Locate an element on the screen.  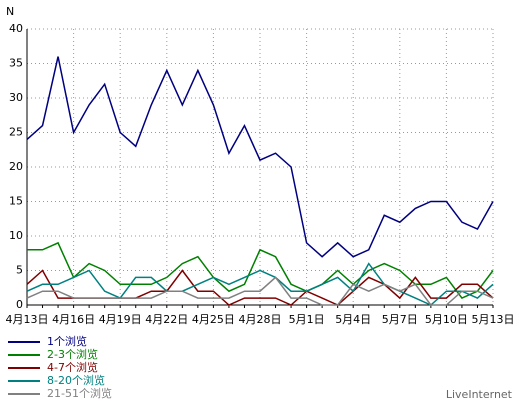
x-tick-label: 4月19日 is located at coordinates (120, 319).